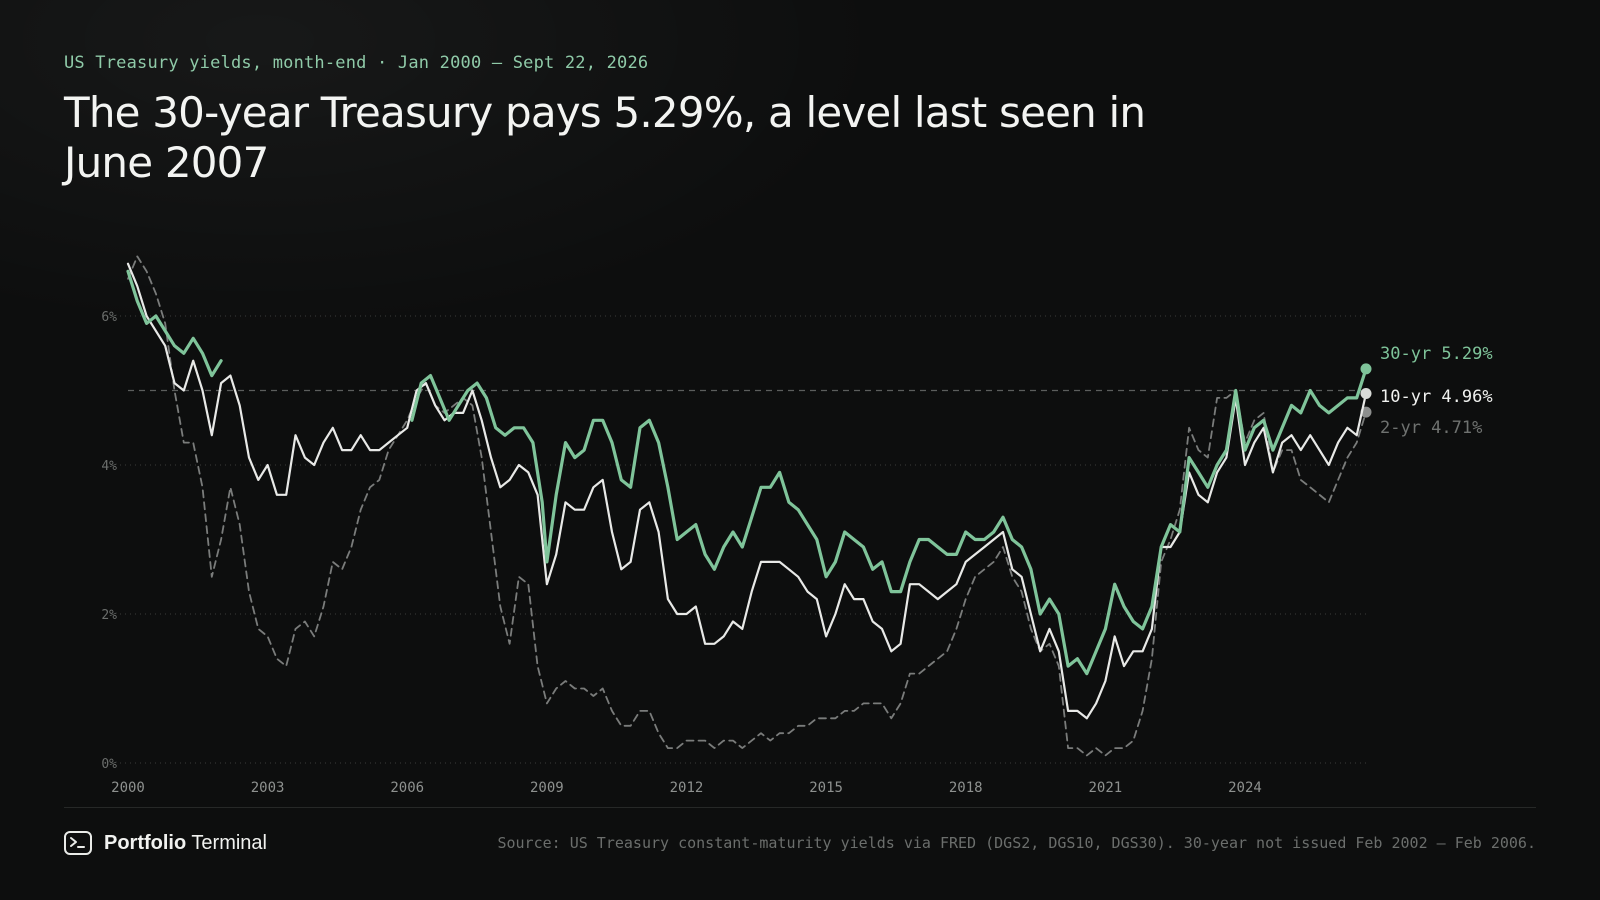 Image resolution: width=1600 pixels, height=900 pixels. What do you see at coordinates (800, 807) in the screenshot?
I see `footer-divider` at bounding box center [800, 807].